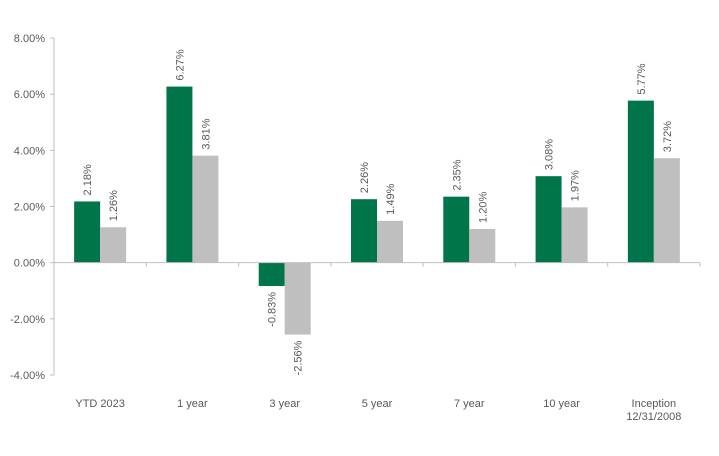  What do you see at coordinates (284, 404) in the screenshot?
I see `x-category-label: 3 year` at bounding box center [284, 404].